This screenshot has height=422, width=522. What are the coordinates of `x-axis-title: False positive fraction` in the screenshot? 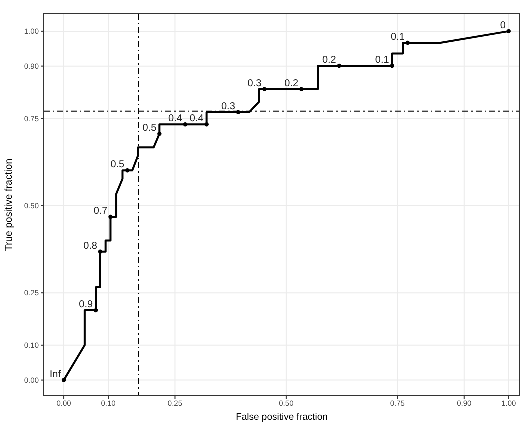 It's located at (282, 417).